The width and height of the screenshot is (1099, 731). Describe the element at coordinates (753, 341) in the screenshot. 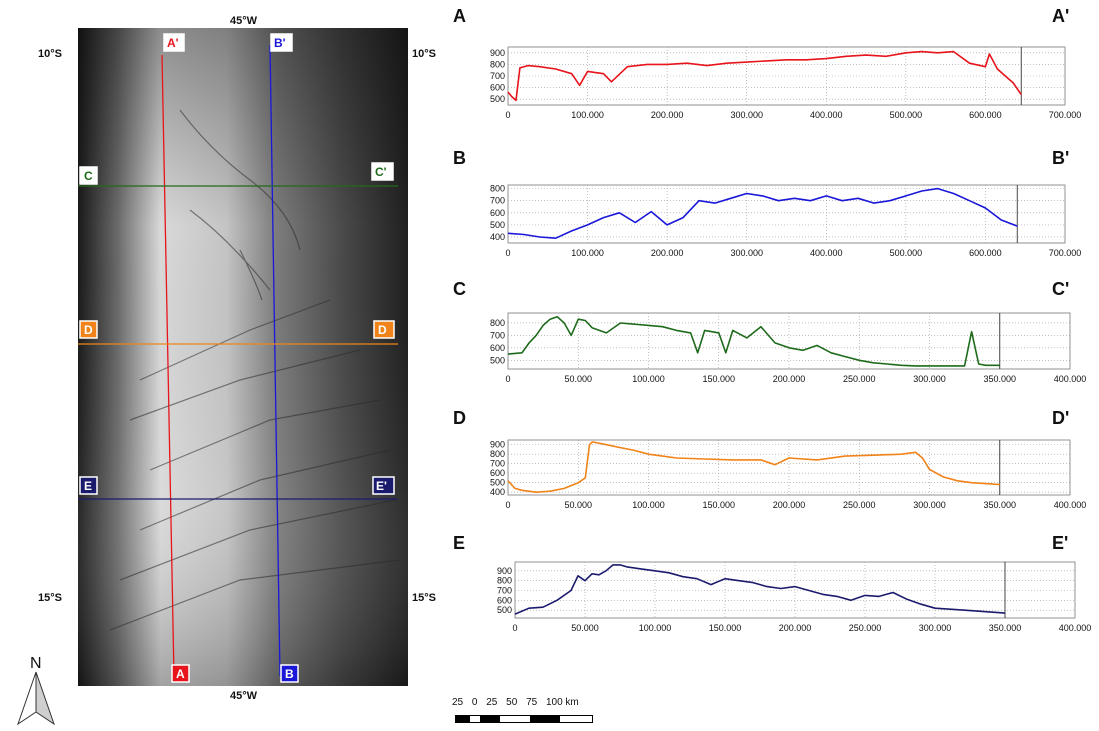

I see `profile-line-c` at that location.